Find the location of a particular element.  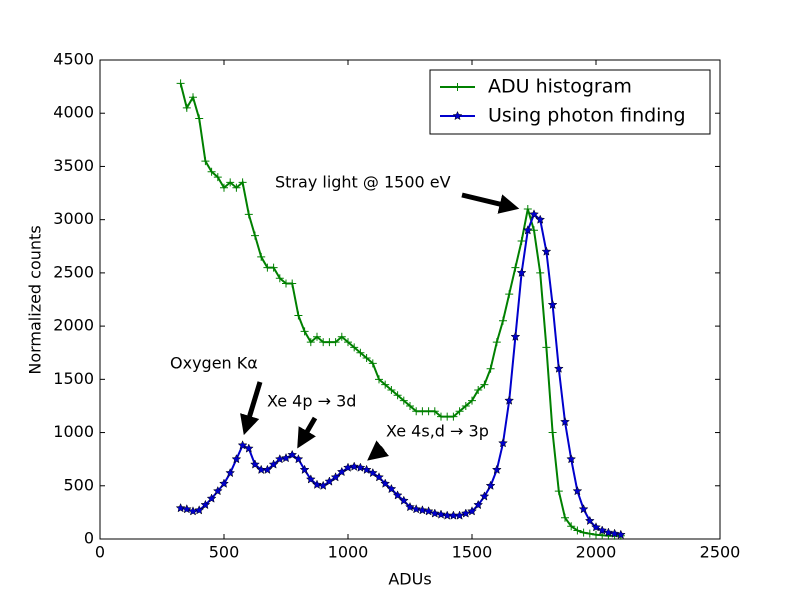

annotation: Oxygen Kα is located at coordinates (214, 363).